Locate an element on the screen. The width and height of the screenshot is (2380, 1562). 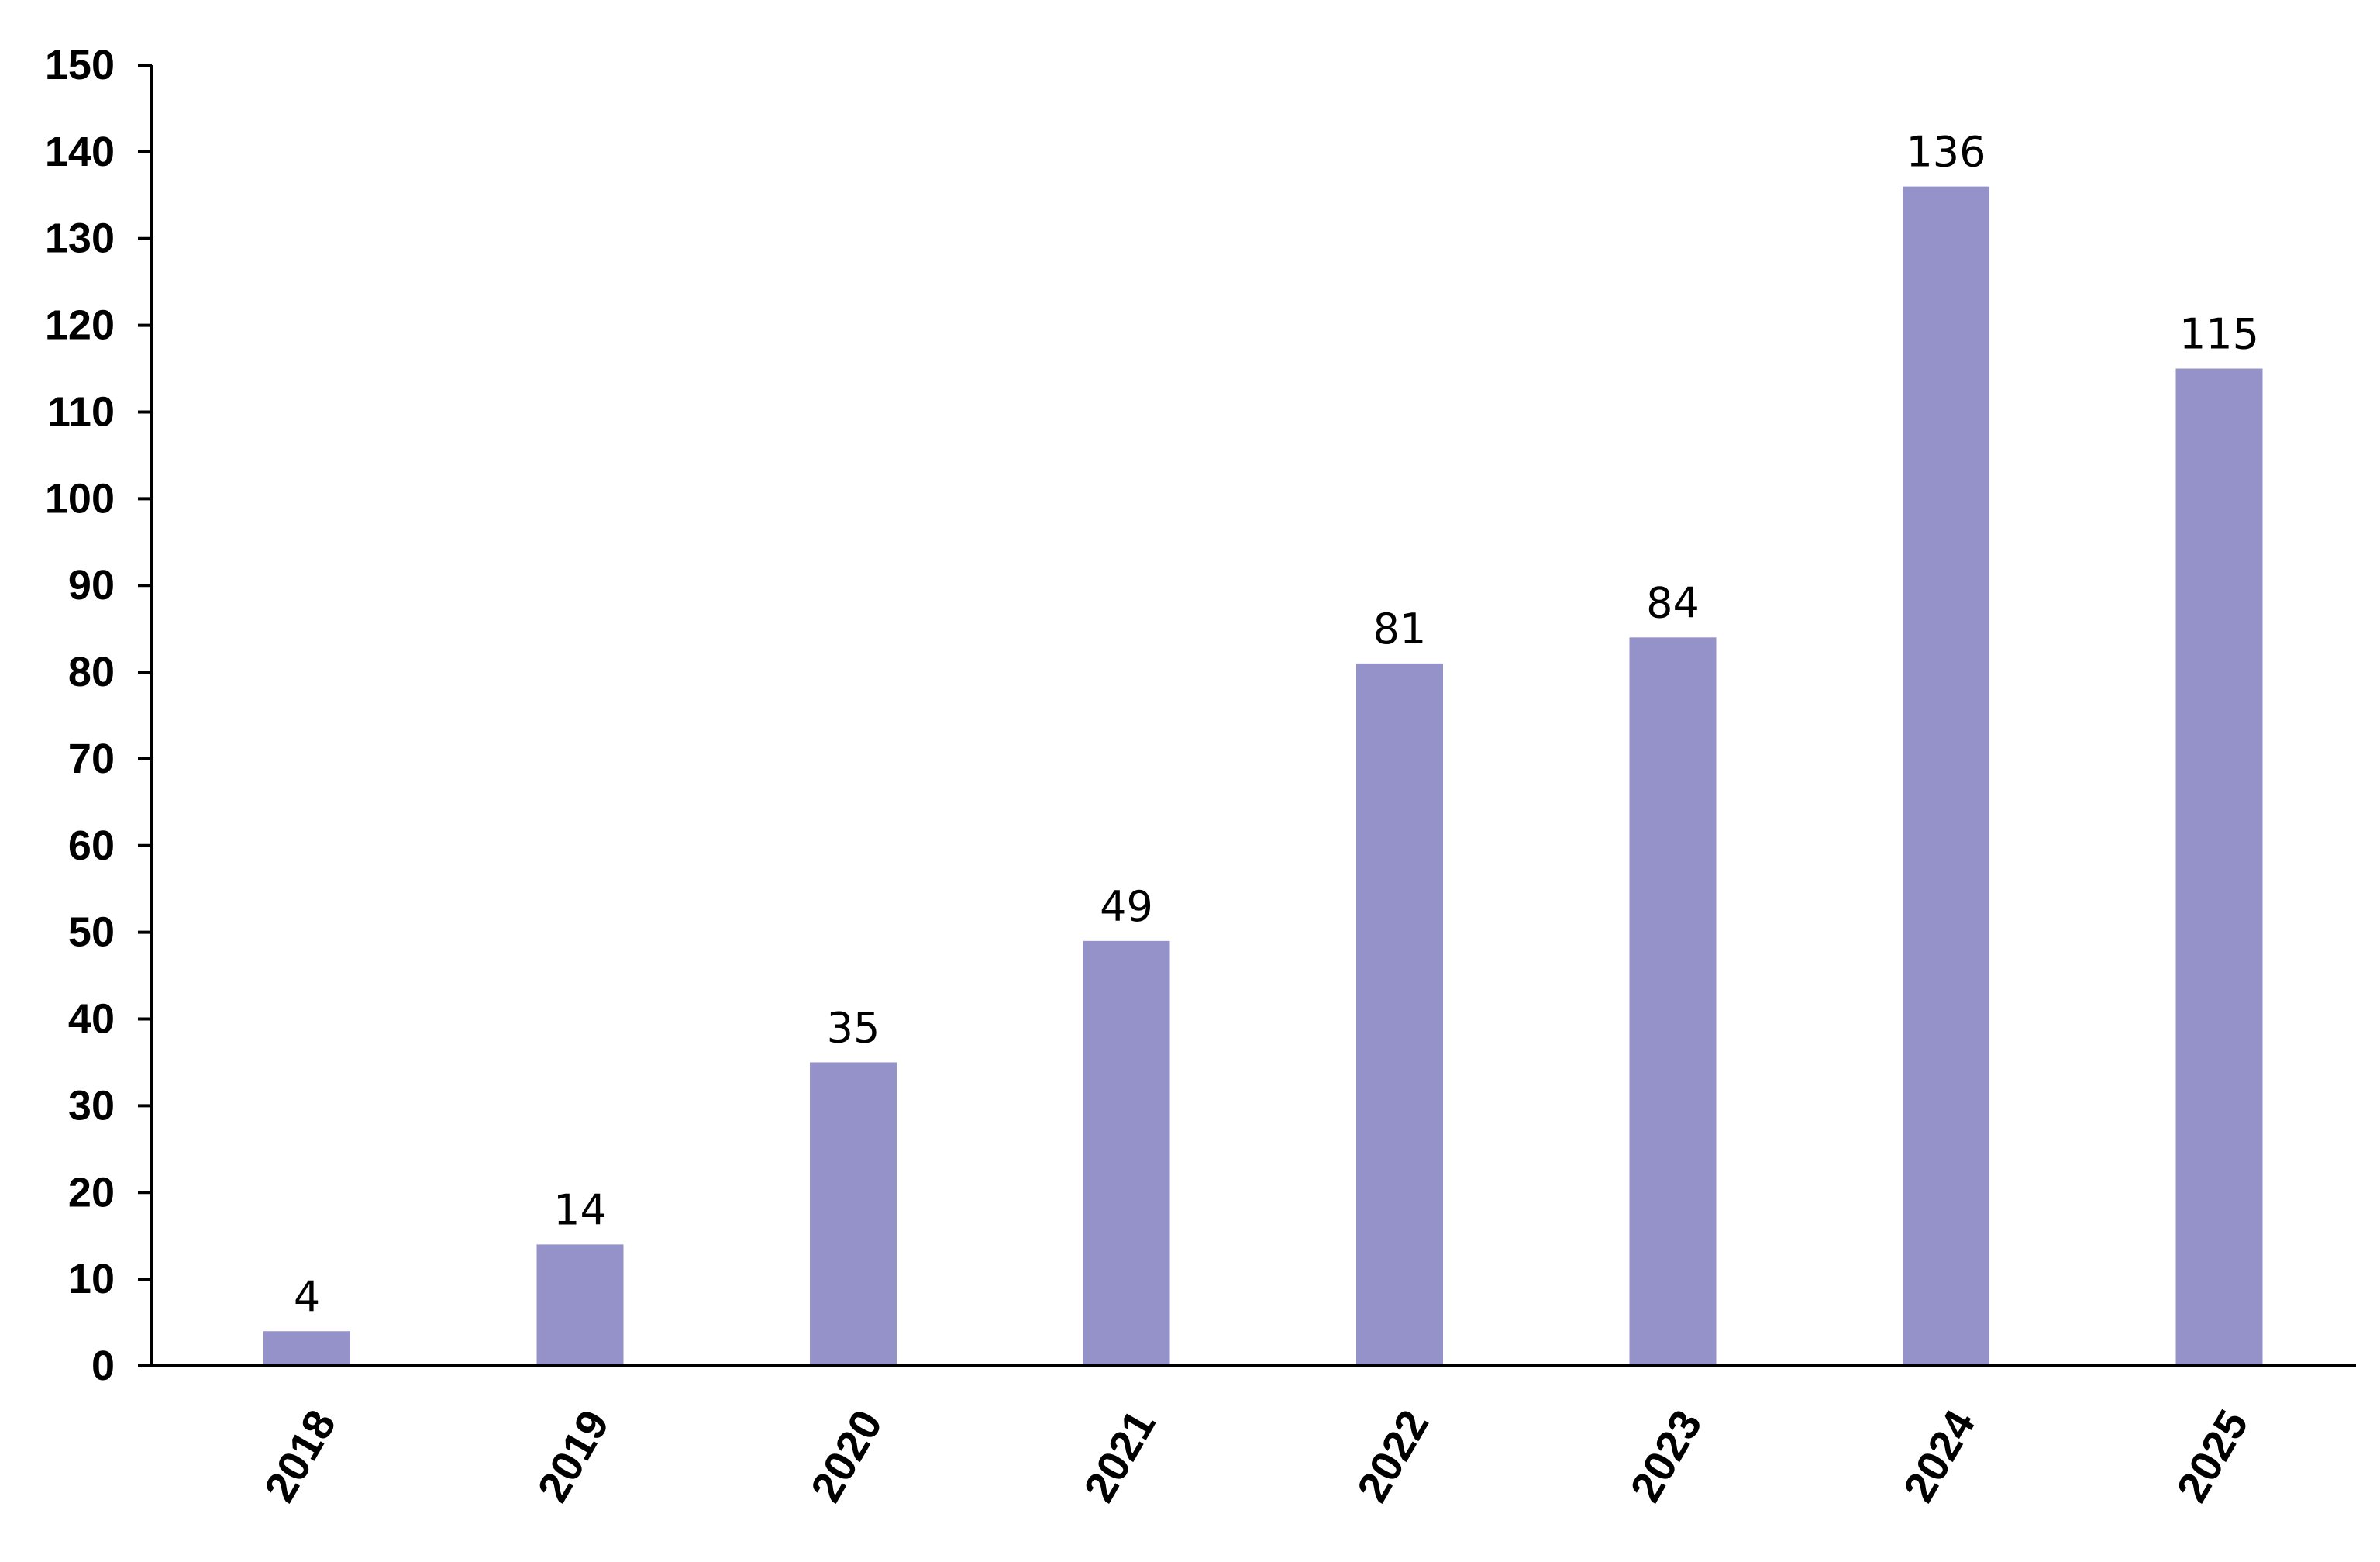
y-tick-label: 140 is located at coordinates (80, 152).